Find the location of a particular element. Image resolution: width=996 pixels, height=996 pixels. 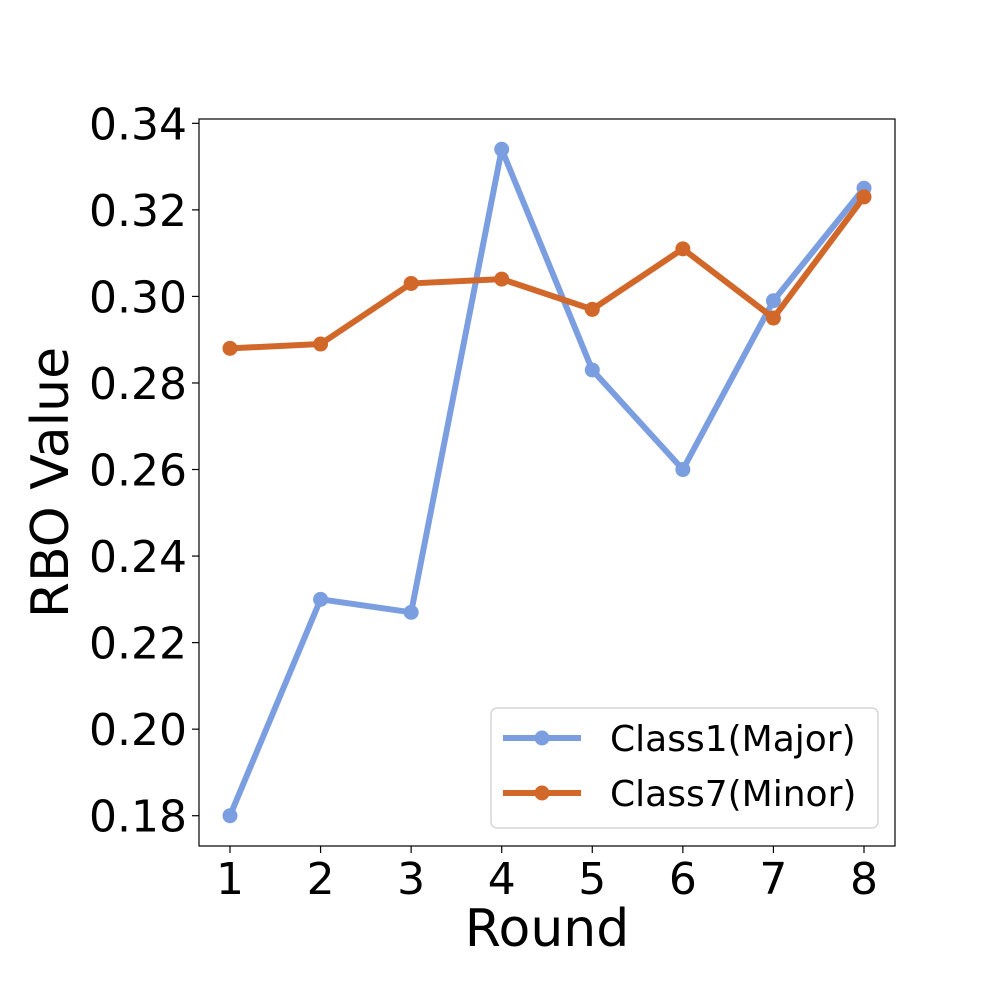

series-line is located at coordinates (547, 272).